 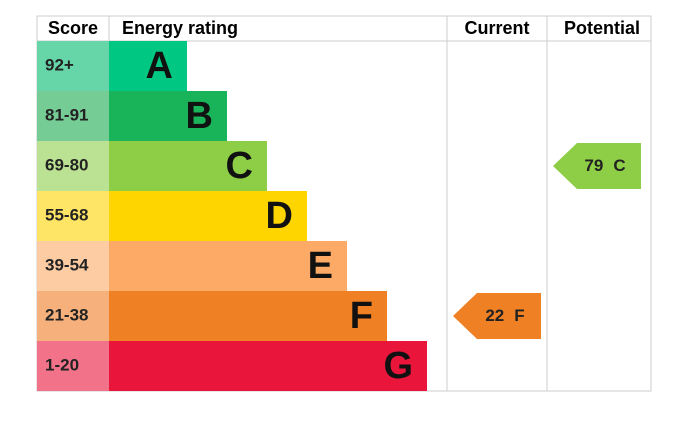 I want to click on potential-label: 79 C, so click(x=604, y=165).